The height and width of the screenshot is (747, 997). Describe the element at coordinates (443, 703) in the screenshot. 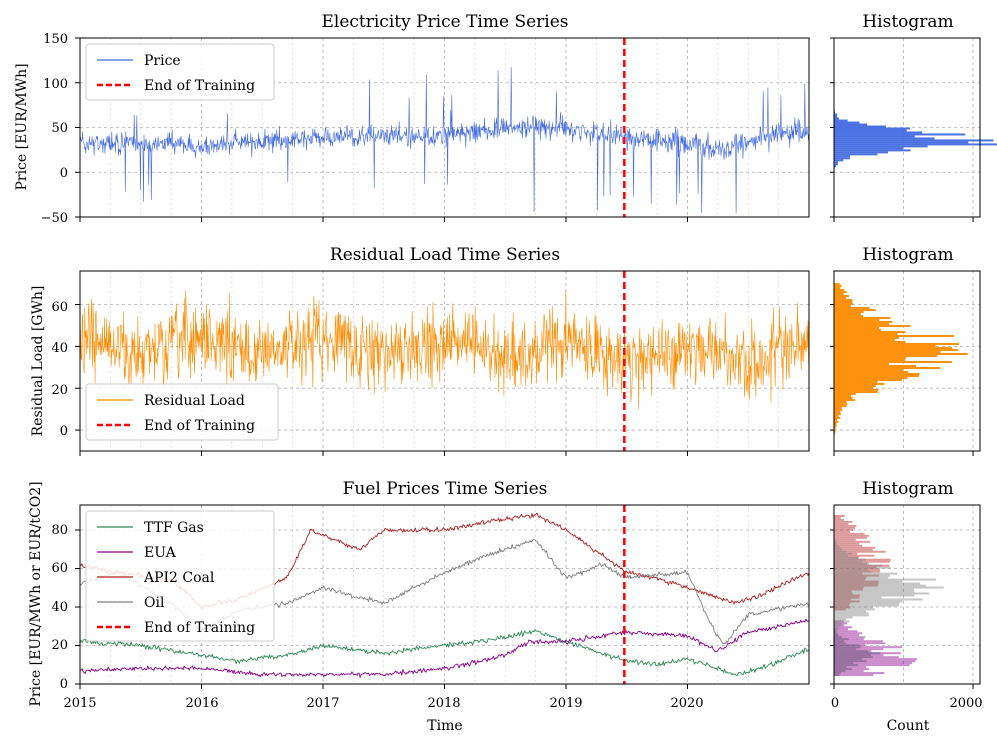

I see `x-tick-label: 2018` at that location.